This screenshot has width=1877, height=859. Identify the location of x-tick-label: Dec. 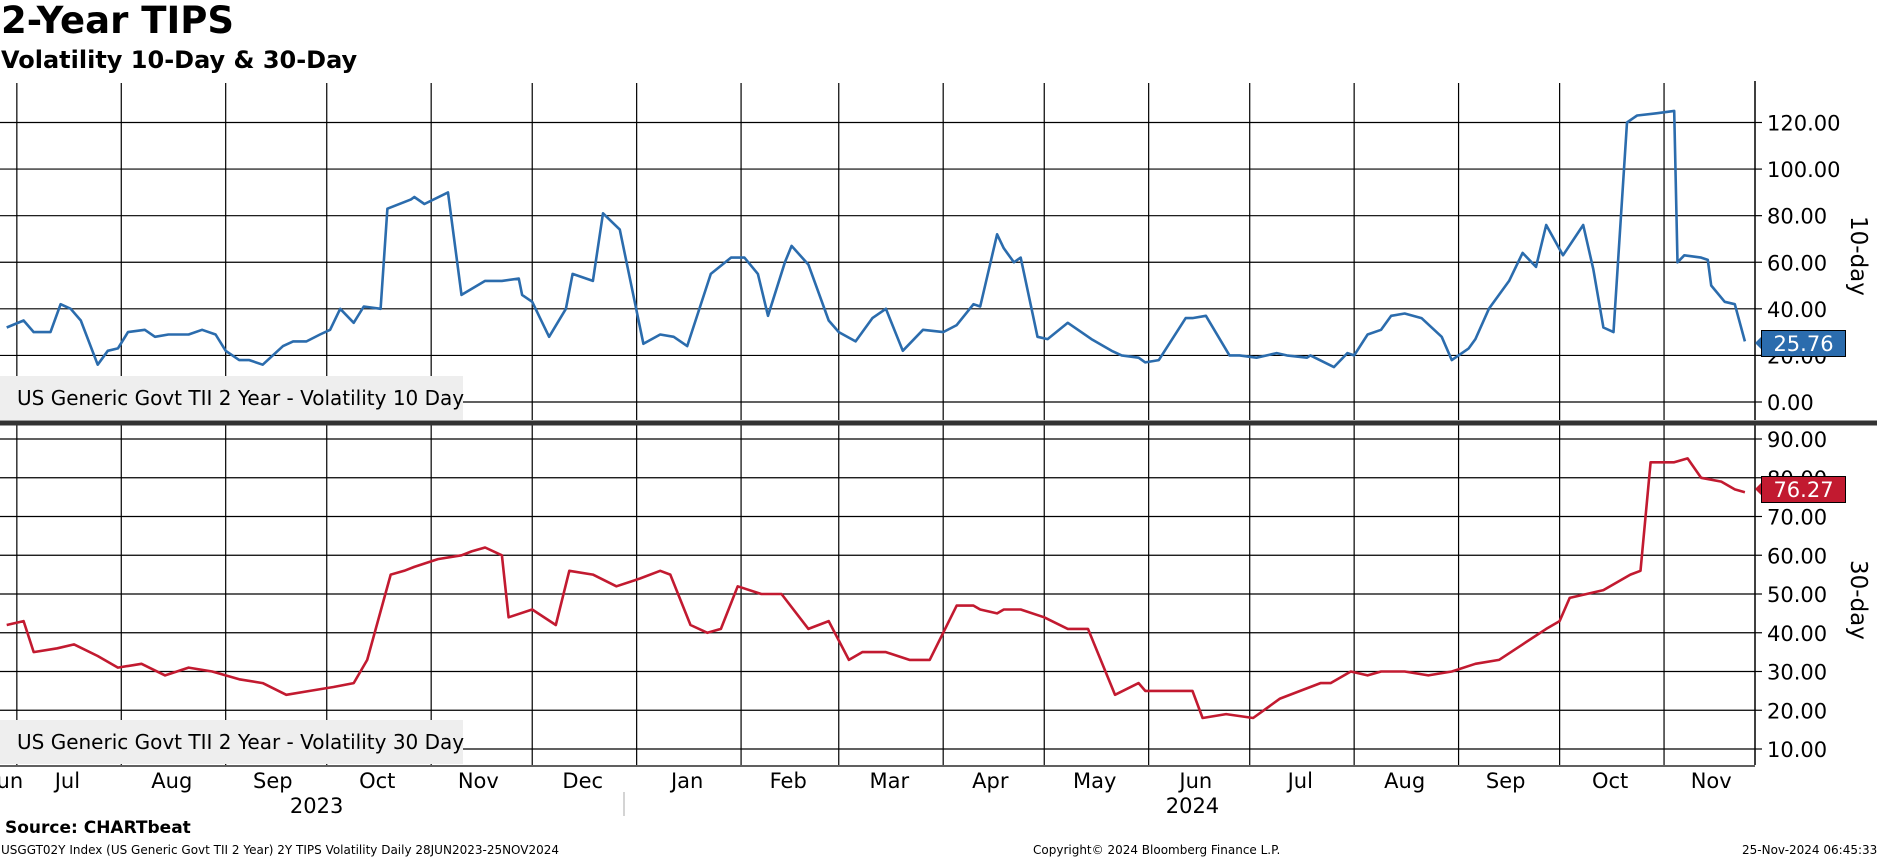
(582, 781).